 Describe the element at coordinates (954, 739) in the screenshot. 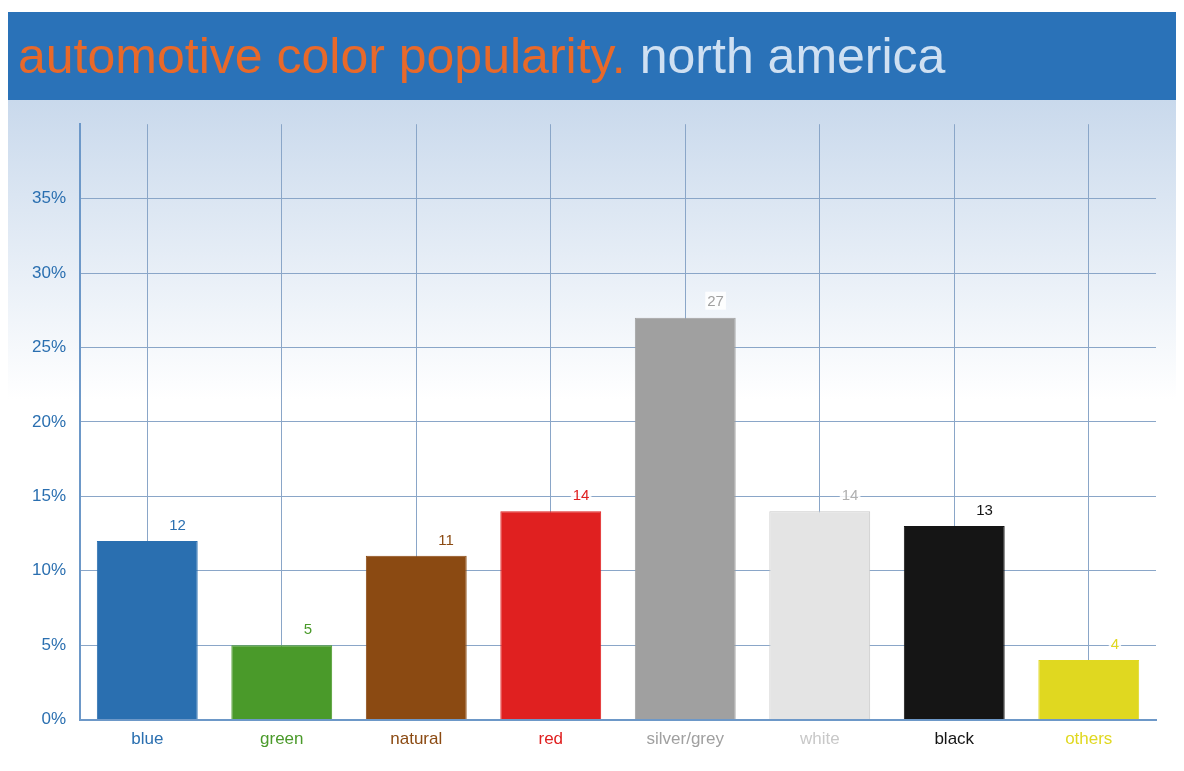

I see `x-tick-label: black` at that location.